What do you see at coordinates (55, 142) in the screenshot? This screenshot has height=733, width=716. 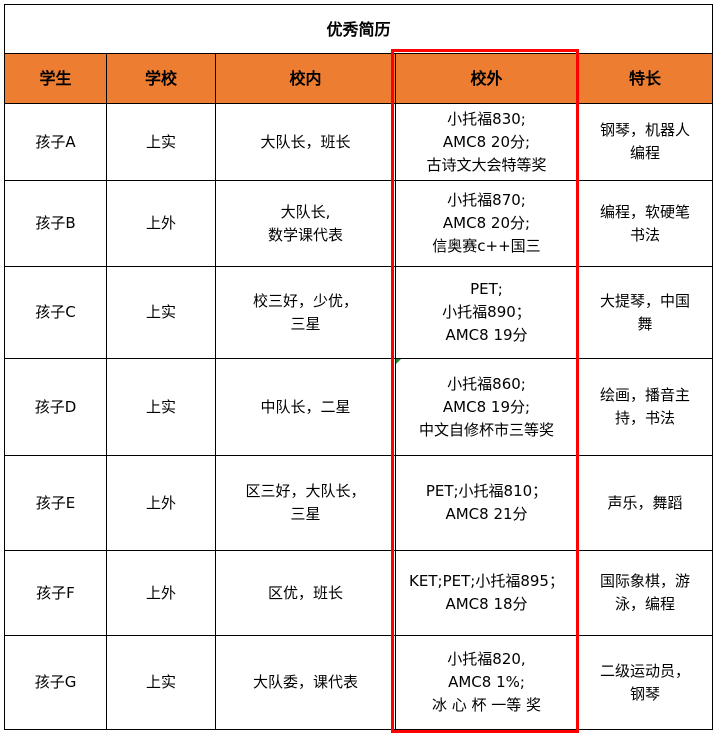 I see `cell-student: 孩子A` at bounding box center [55, 142].